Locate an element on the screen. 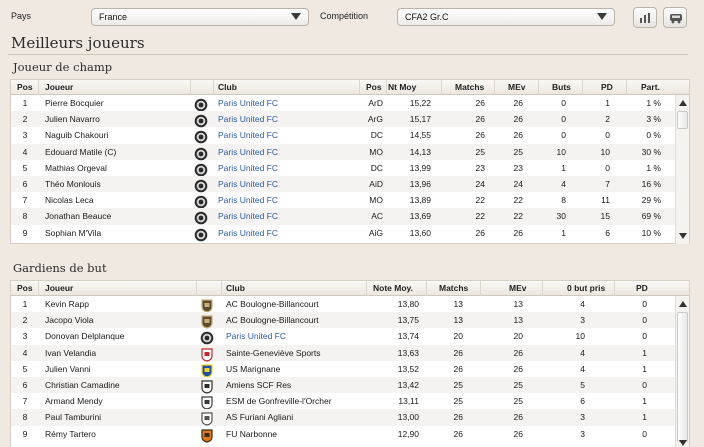 The width and height of the screenshot is (704, 447). rating-cell: 15,17 is located at coordinates (420, 119).